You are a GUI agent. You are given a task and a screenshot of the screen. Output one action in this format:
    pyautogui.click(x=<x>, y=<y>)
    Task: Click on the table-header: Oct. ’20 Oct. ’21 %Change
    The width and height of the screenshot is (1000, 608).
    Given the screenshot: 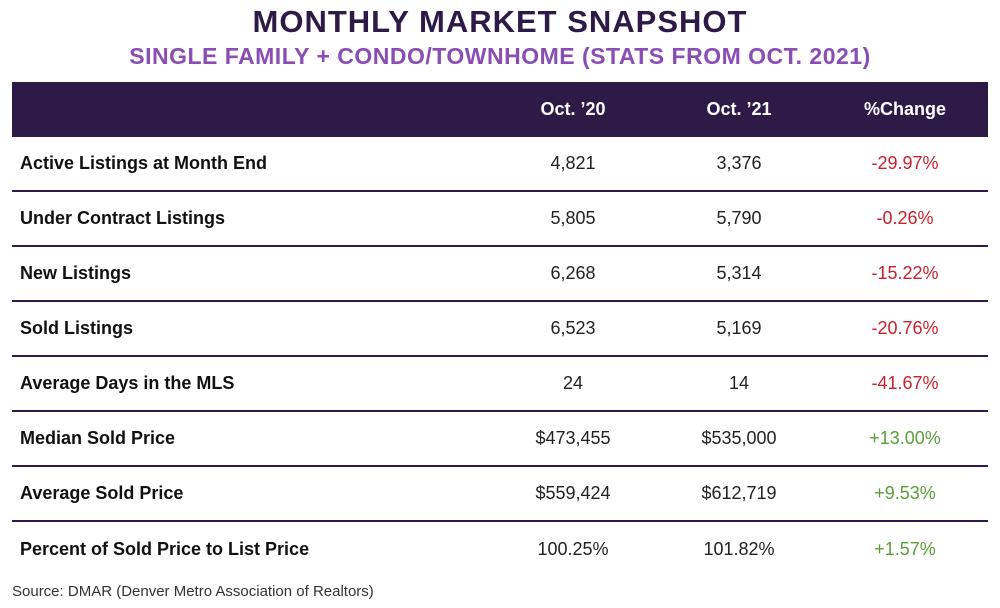 What is the action you would take?
    pyautogui.click(x=500, y=109)
    